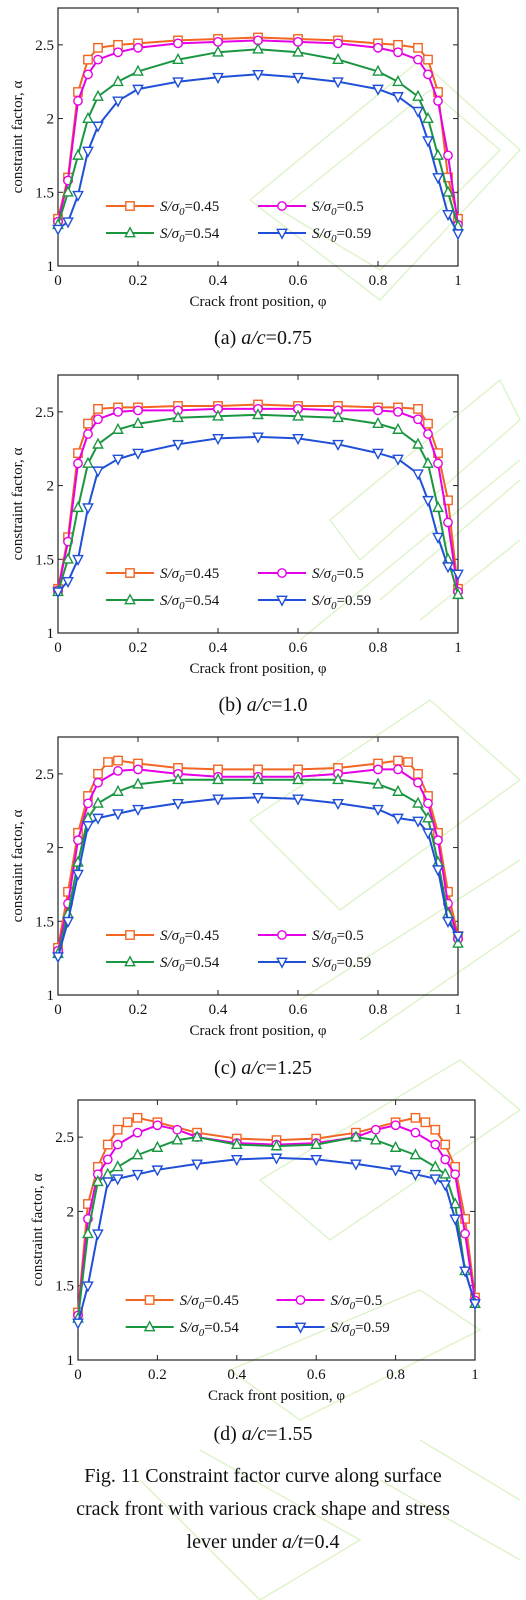 This screenshot has width=526, height=1600. Describe the element at coordinates (341, 964) in the screenshot. I see `chart-c-legend-label-4: S/σ0=0.59` at that location.